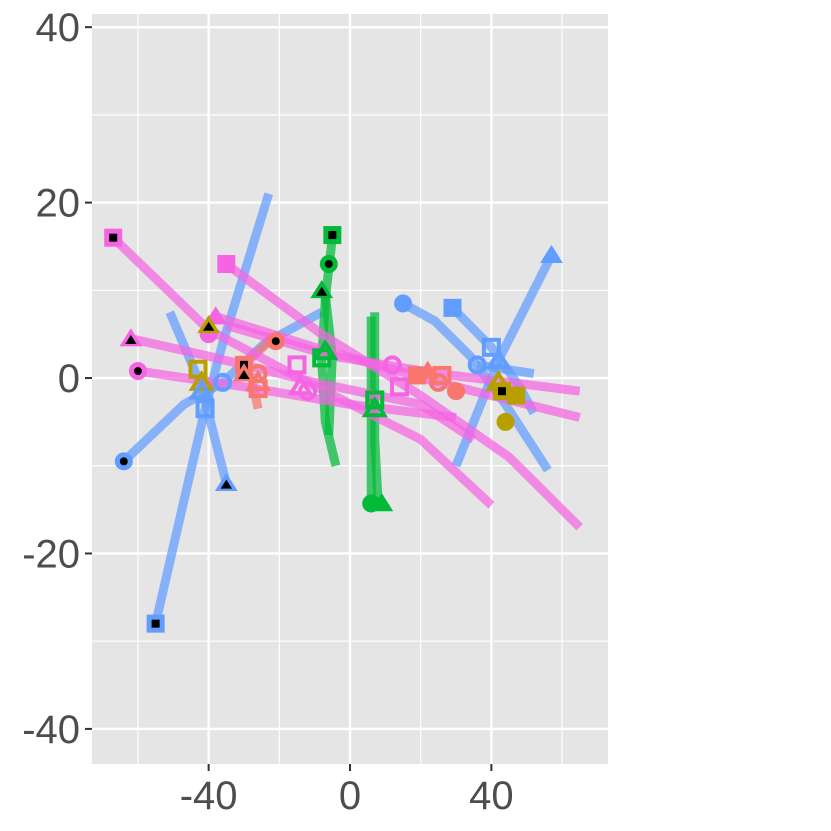 The width and height of the screenshot is (831, 831). I want to click on x-axis-tick-labels: -40 0 40, so click(347, 796).